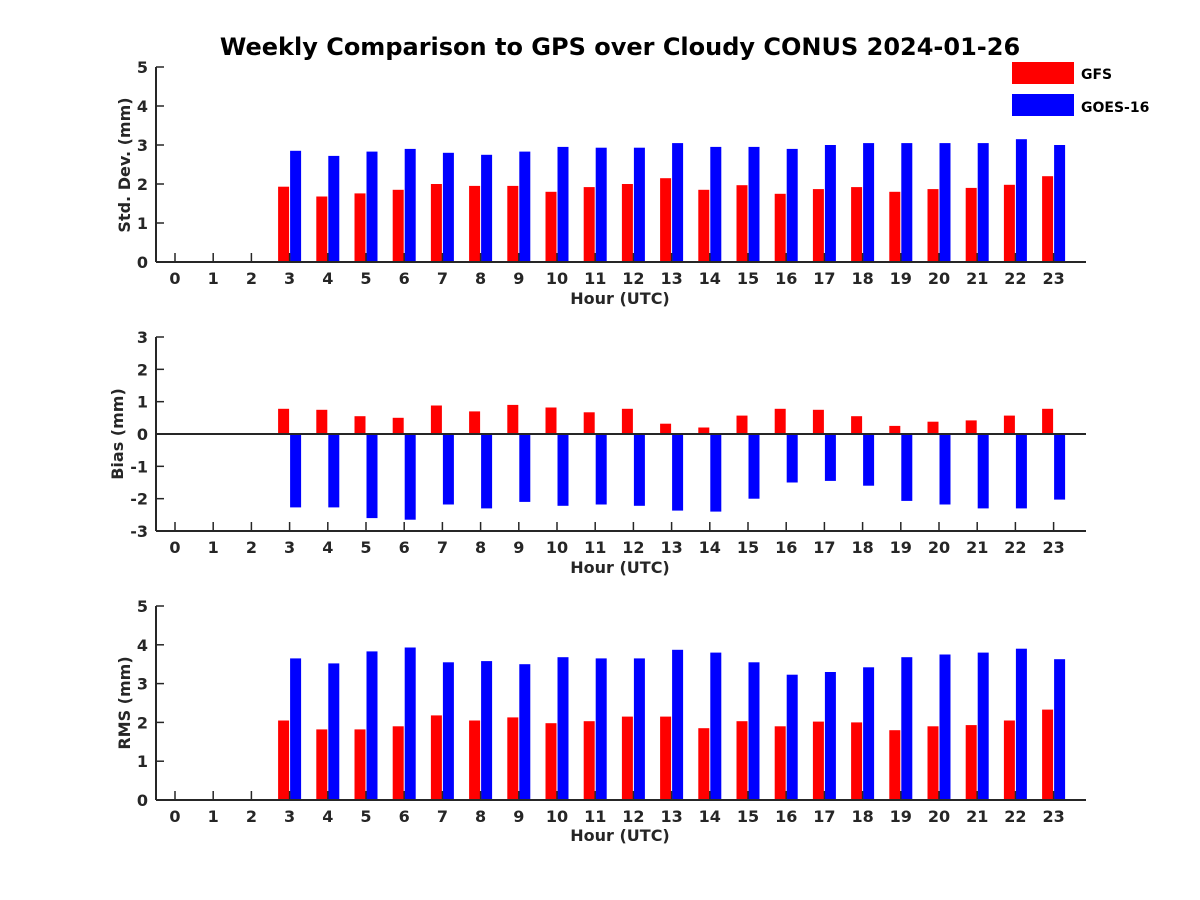 The height and width of the screenshot is (900, 1200). What do you see at coordinates (671, 816) in the screenshot?
I see `x-tick-label: 13` at bounding box center [671, 816].